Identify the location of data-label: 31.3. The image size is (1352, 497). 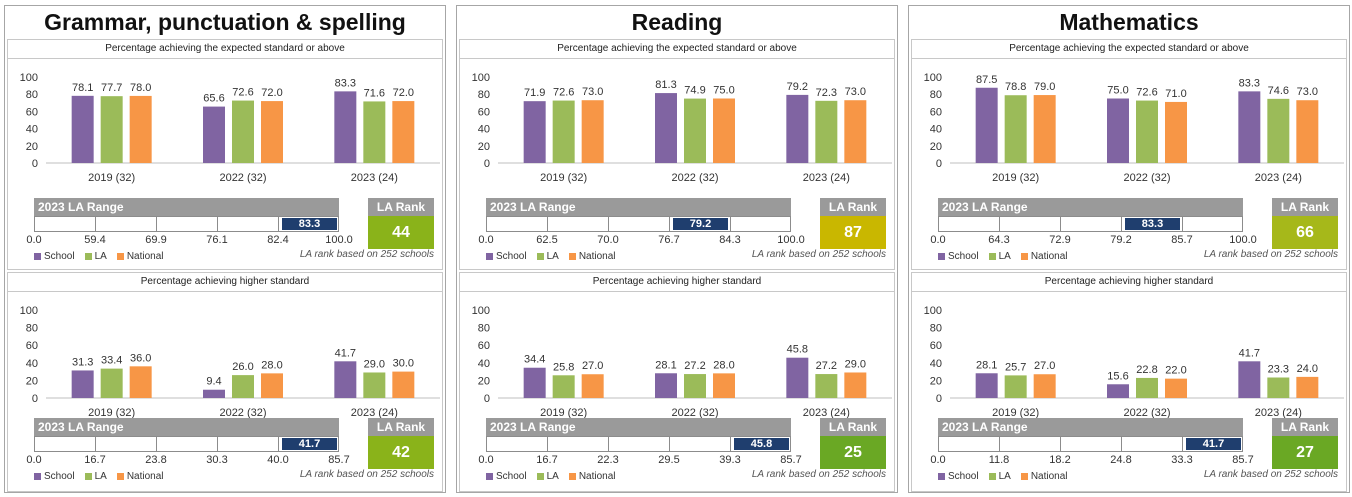
(82, 362).